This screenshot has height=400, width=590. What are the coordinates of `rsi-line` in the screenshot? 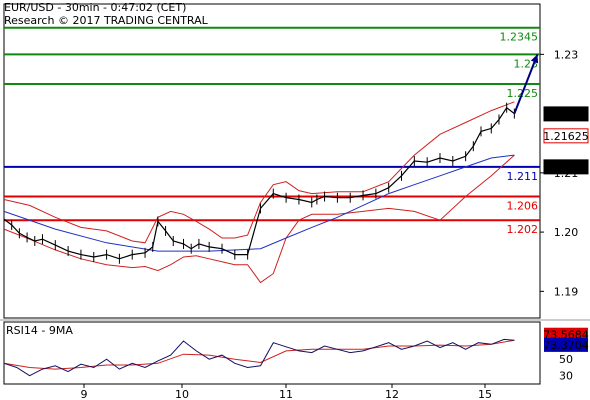 It's located at (259, 357).